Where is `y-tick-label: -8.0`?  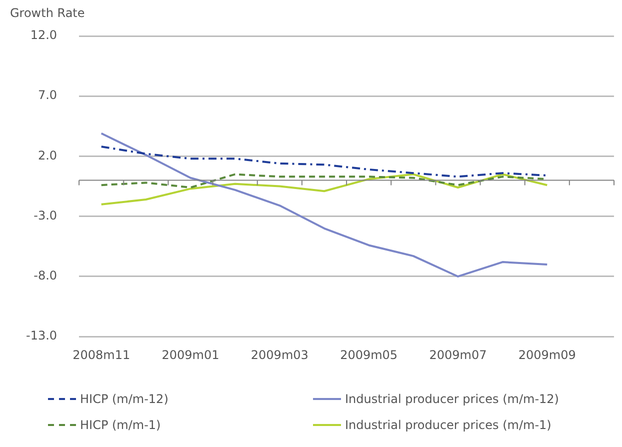
y-tick-label: -8.0 is located at coordinates (46, 275).